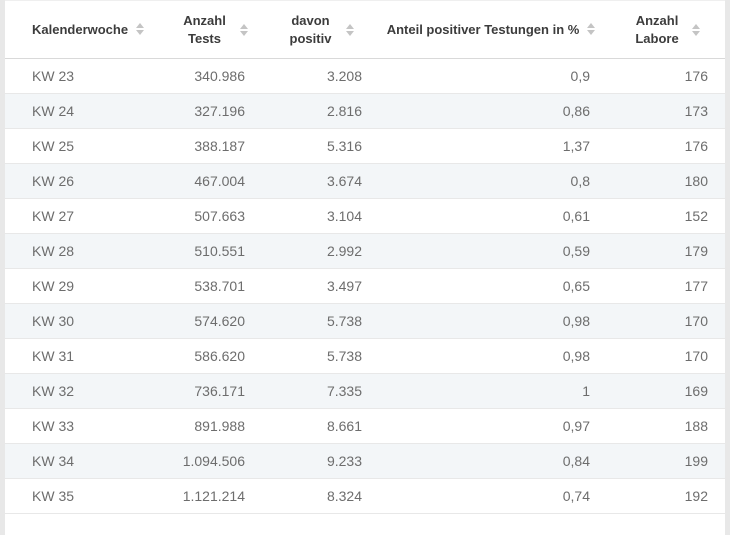  What do you see at coordinates (665, 426) in the screenshot?
I see `cell-anzahl-labore: 188` at bounding box center [665, 426].